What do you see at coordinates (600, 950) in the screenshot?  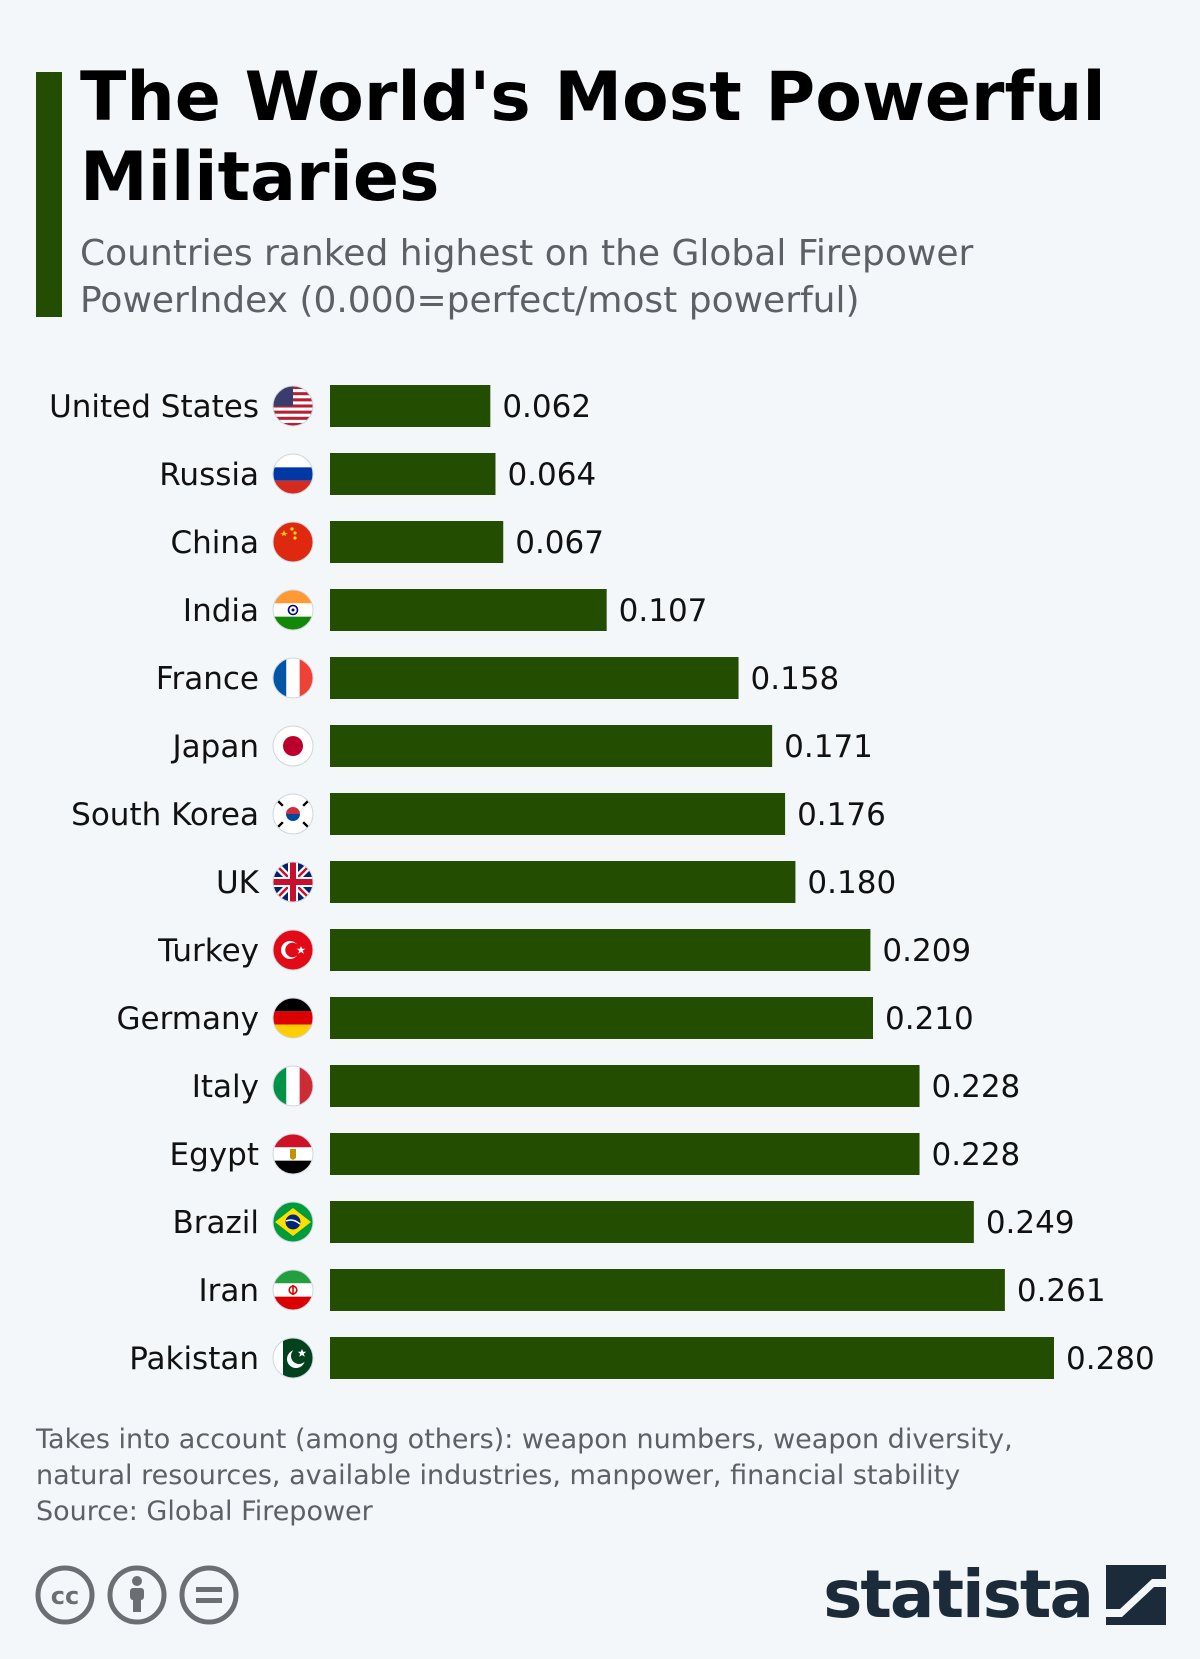 I see `bar-turkey` at bounding box center [600, 950].